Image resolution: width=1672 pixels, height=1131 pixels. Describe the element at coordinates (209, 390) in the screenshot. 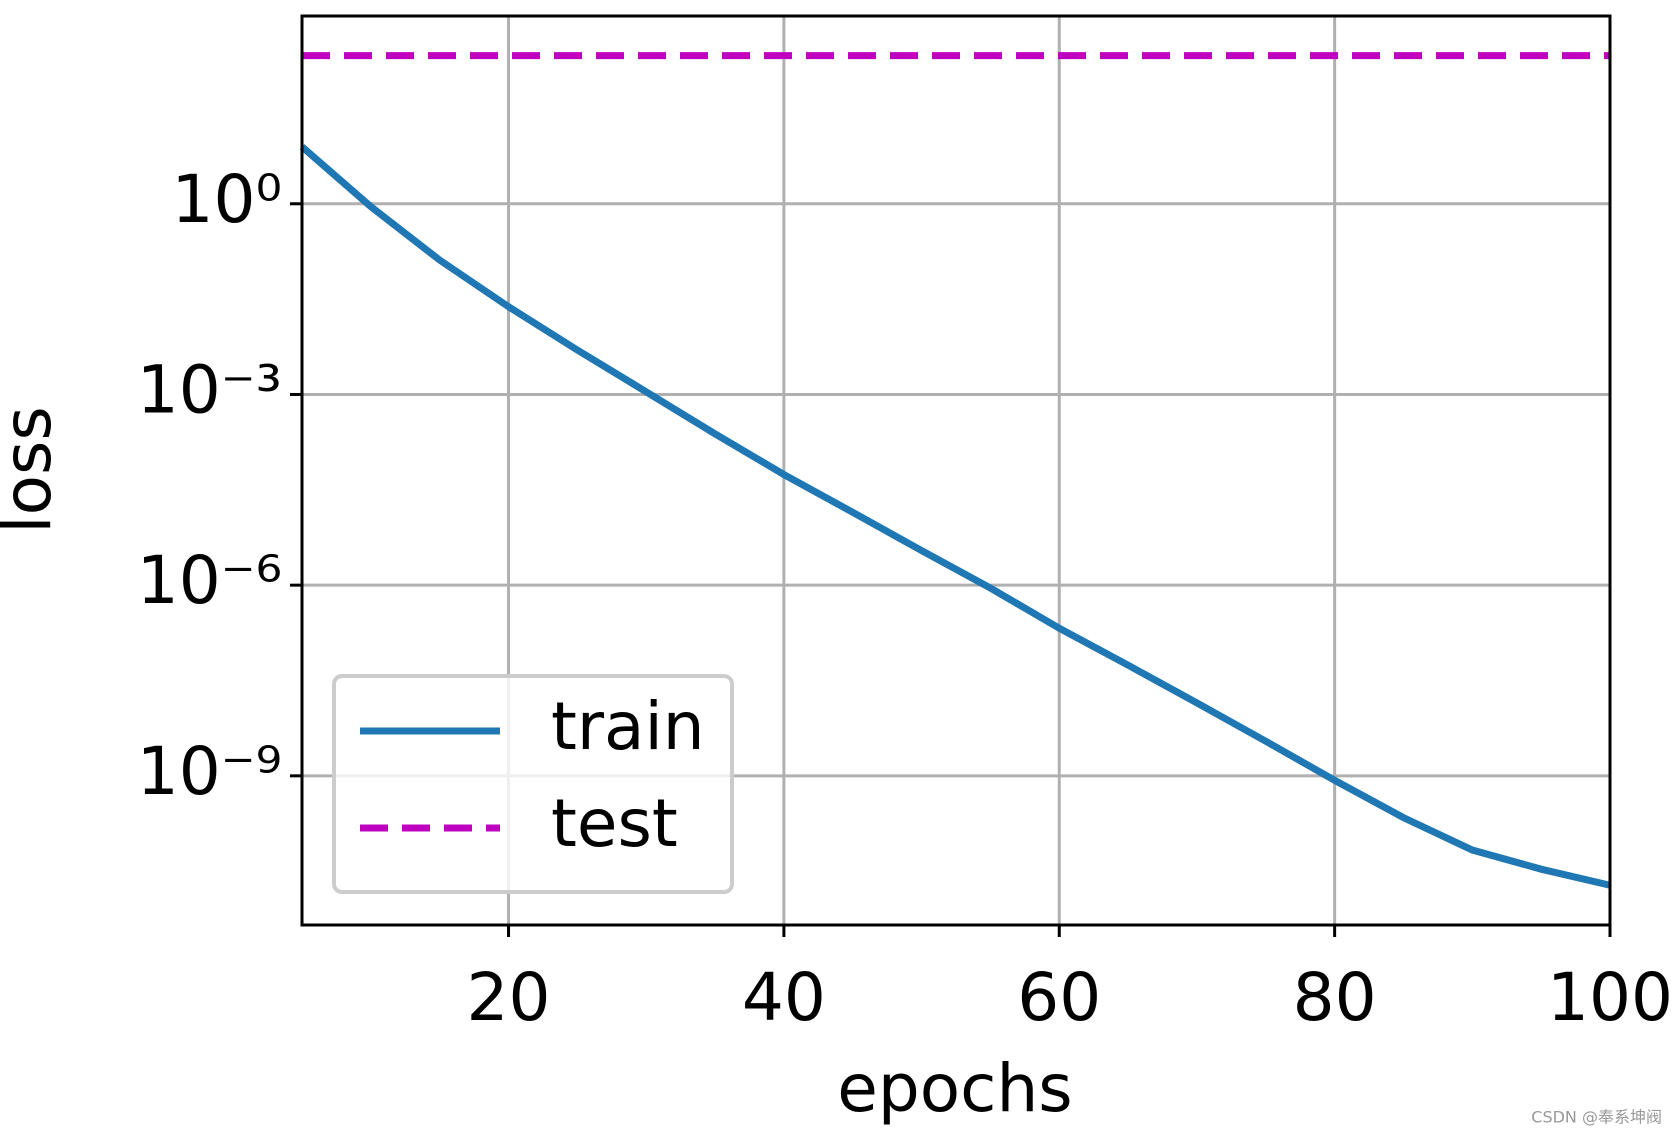

I see `y-tick-label: 10⁻³` at that location.